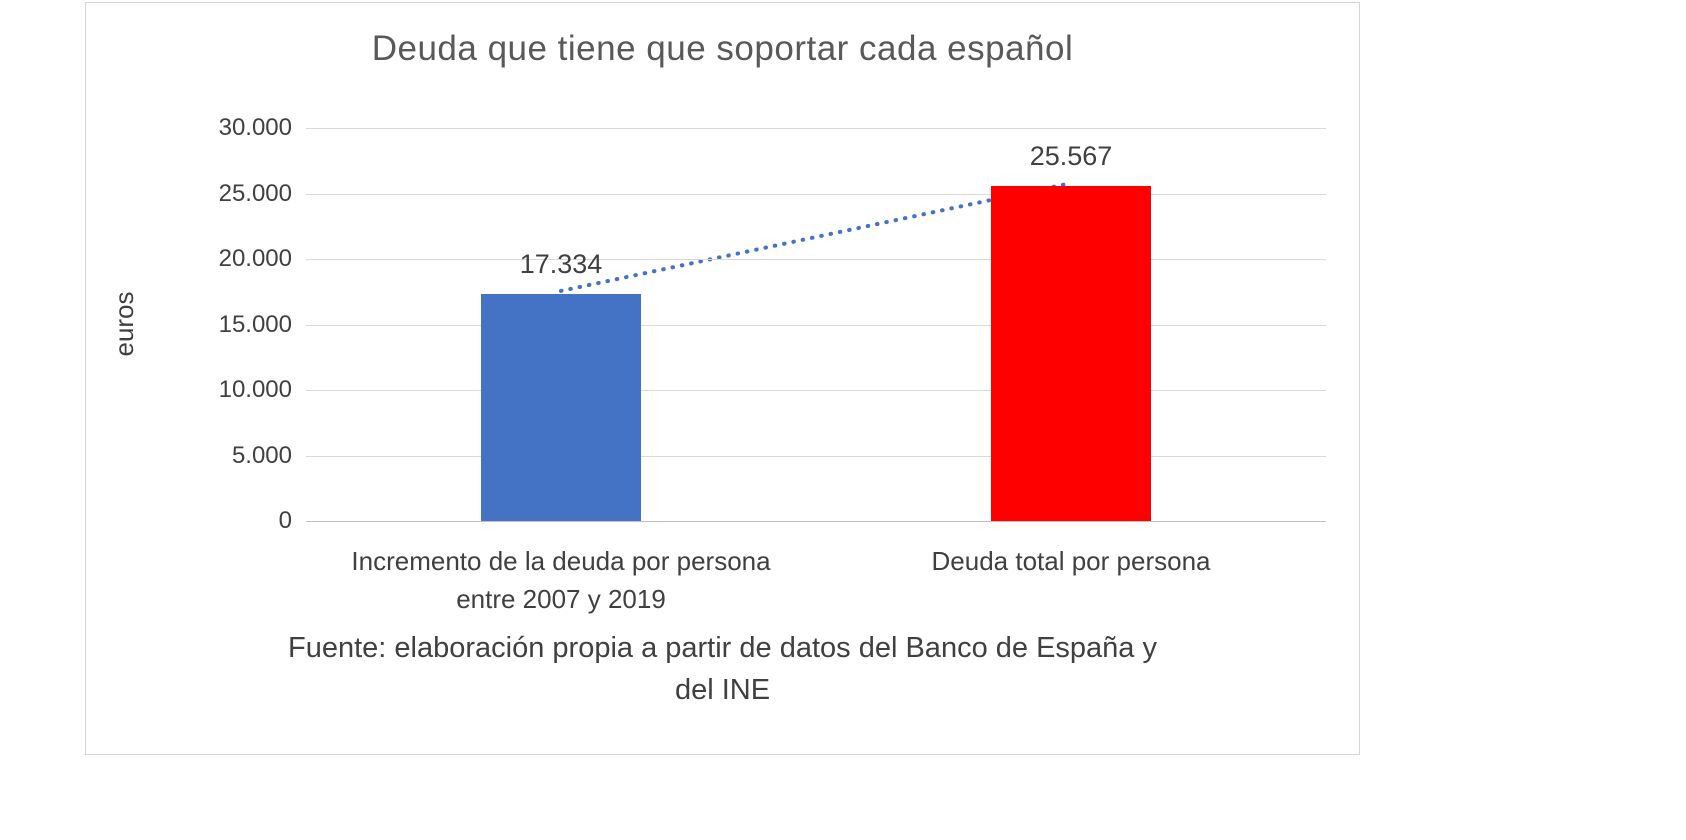 Image resolution: width=1686 pixels, height=840 pixels. I want to click on x-category-label-deuda-total: Deuda total por persona, so click(1071, 561).